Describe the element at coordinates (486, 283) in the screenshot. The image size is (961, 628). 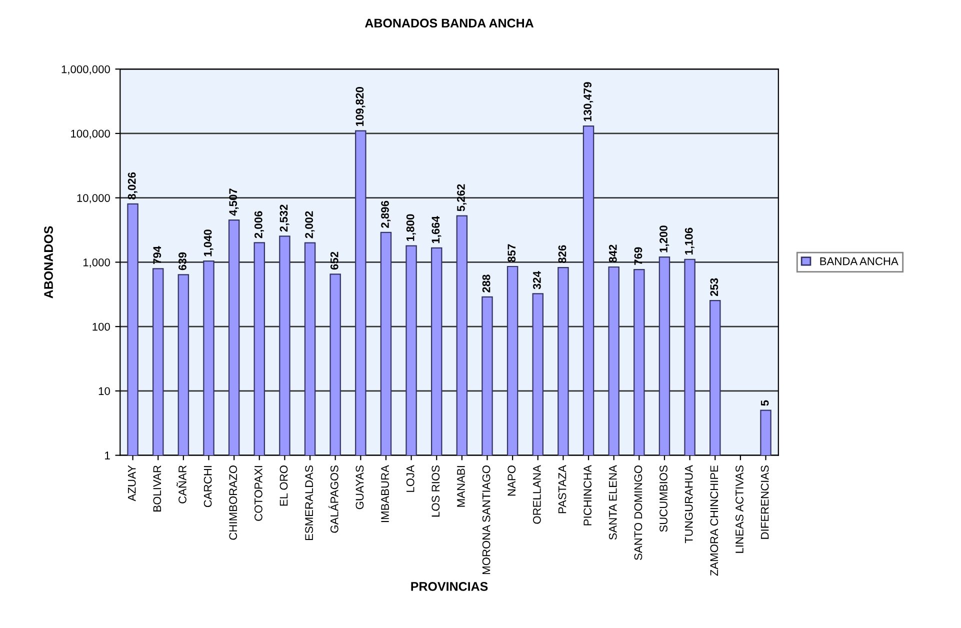
I see `data-label: 288` at that location.